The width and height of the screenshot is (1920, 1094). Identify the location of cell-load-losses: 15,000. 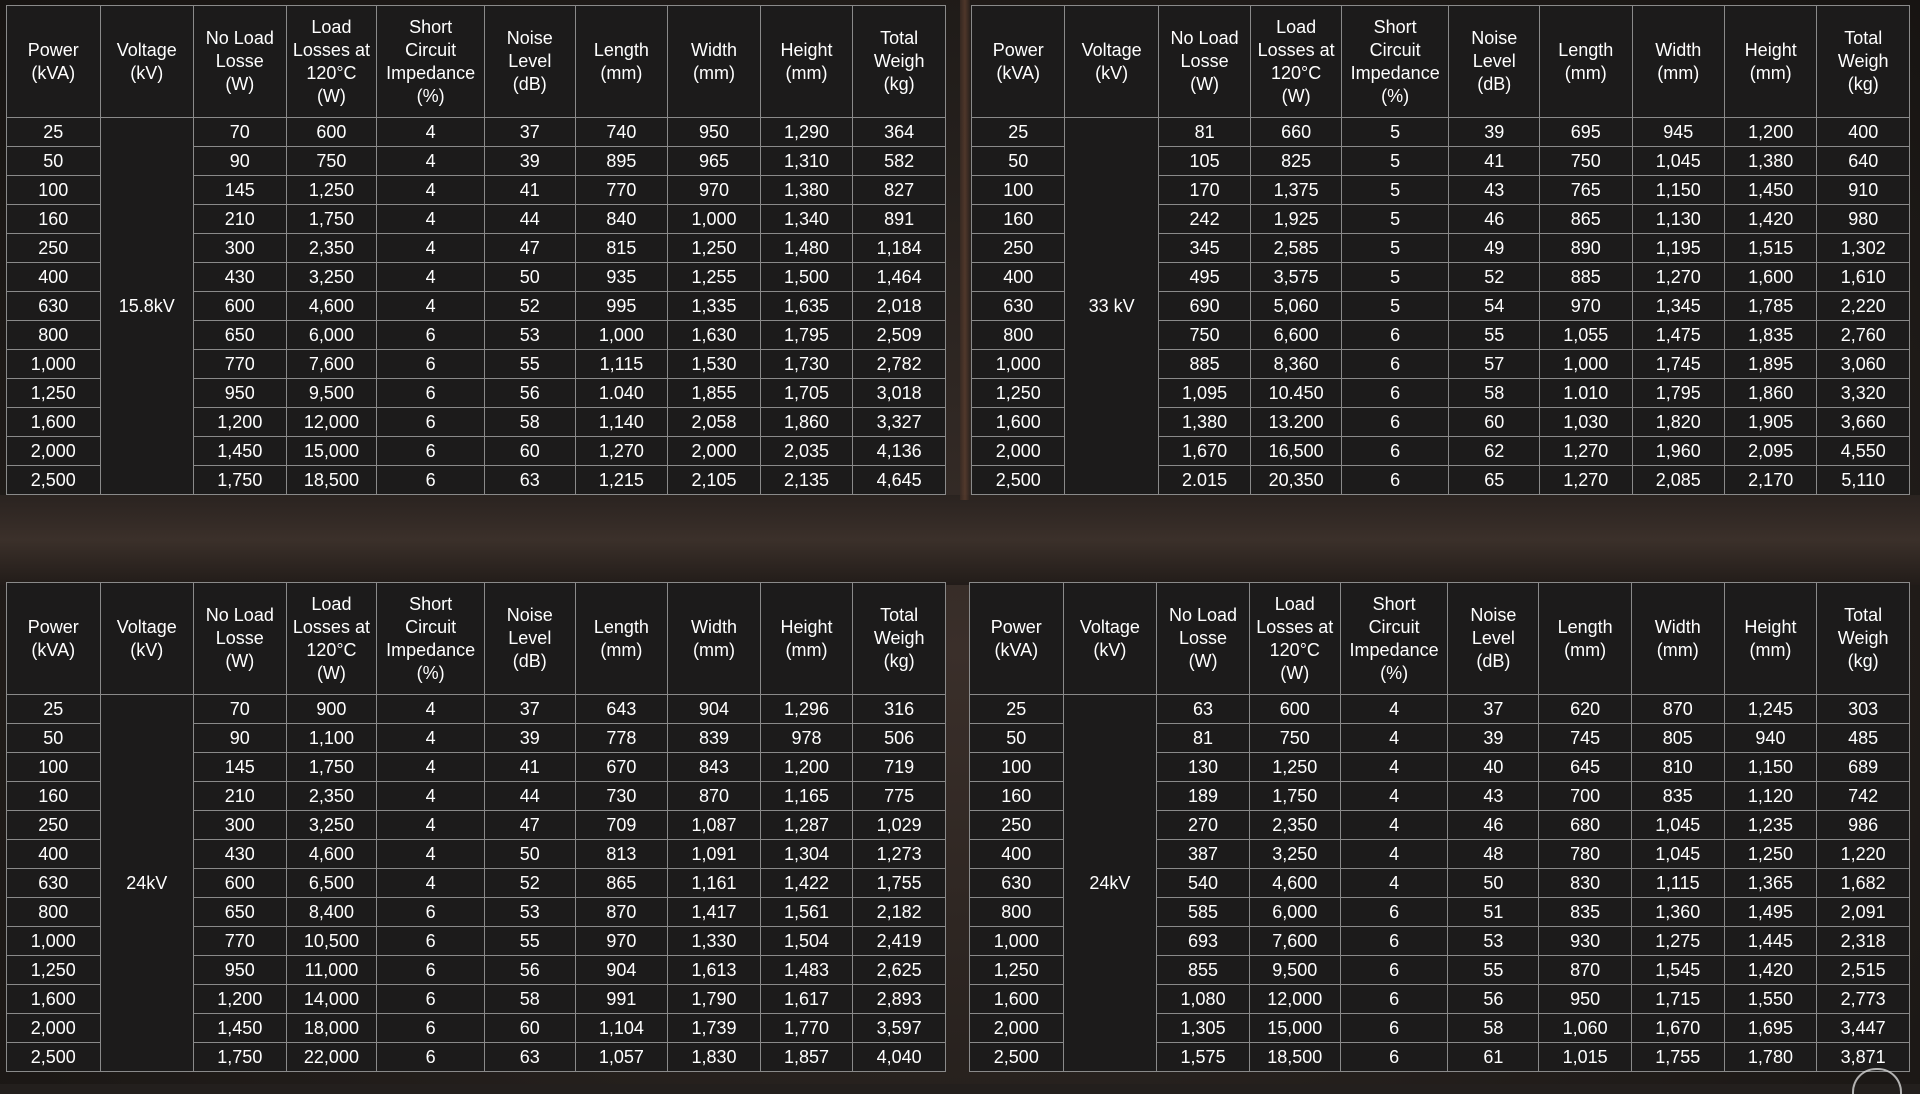
(331, 451).